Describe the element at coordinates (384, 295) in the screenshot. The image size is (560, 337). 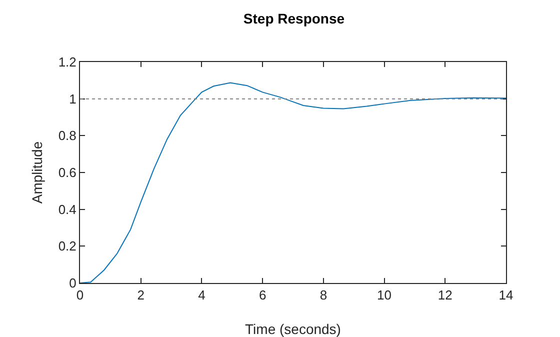
I see `x-tick-label: 10` at that location.